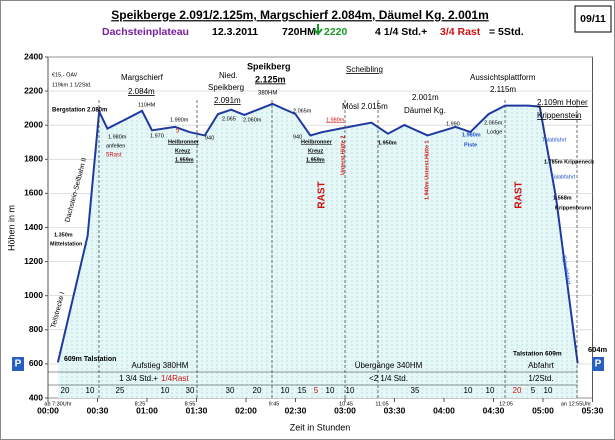 The height and width of the screenshot is (440, 615). I want to click on y-tick-label: 800, so click(36, 329).